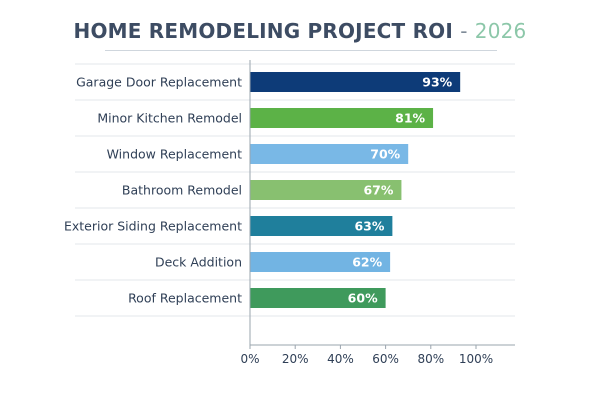 Image resolution: width=600 pixels, height=400 pixels. I want to click on category-label: Deck Addition, so click(198, 262).